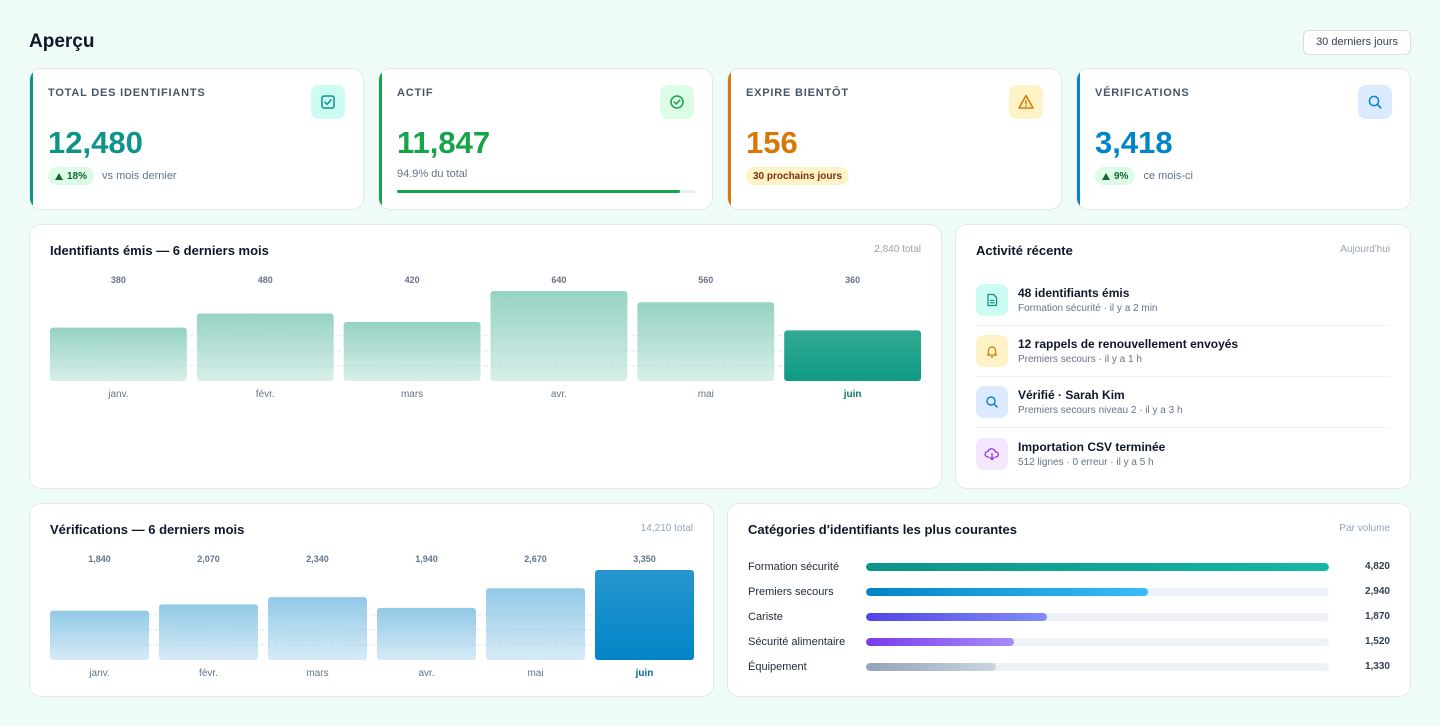 The height and width of the screenshot is (726, 1440). What do you see at coordinates (1365, 249) in the screenshot?
I see `panel-meta: Aujourd'hui` at bounding box center [1365, 249].